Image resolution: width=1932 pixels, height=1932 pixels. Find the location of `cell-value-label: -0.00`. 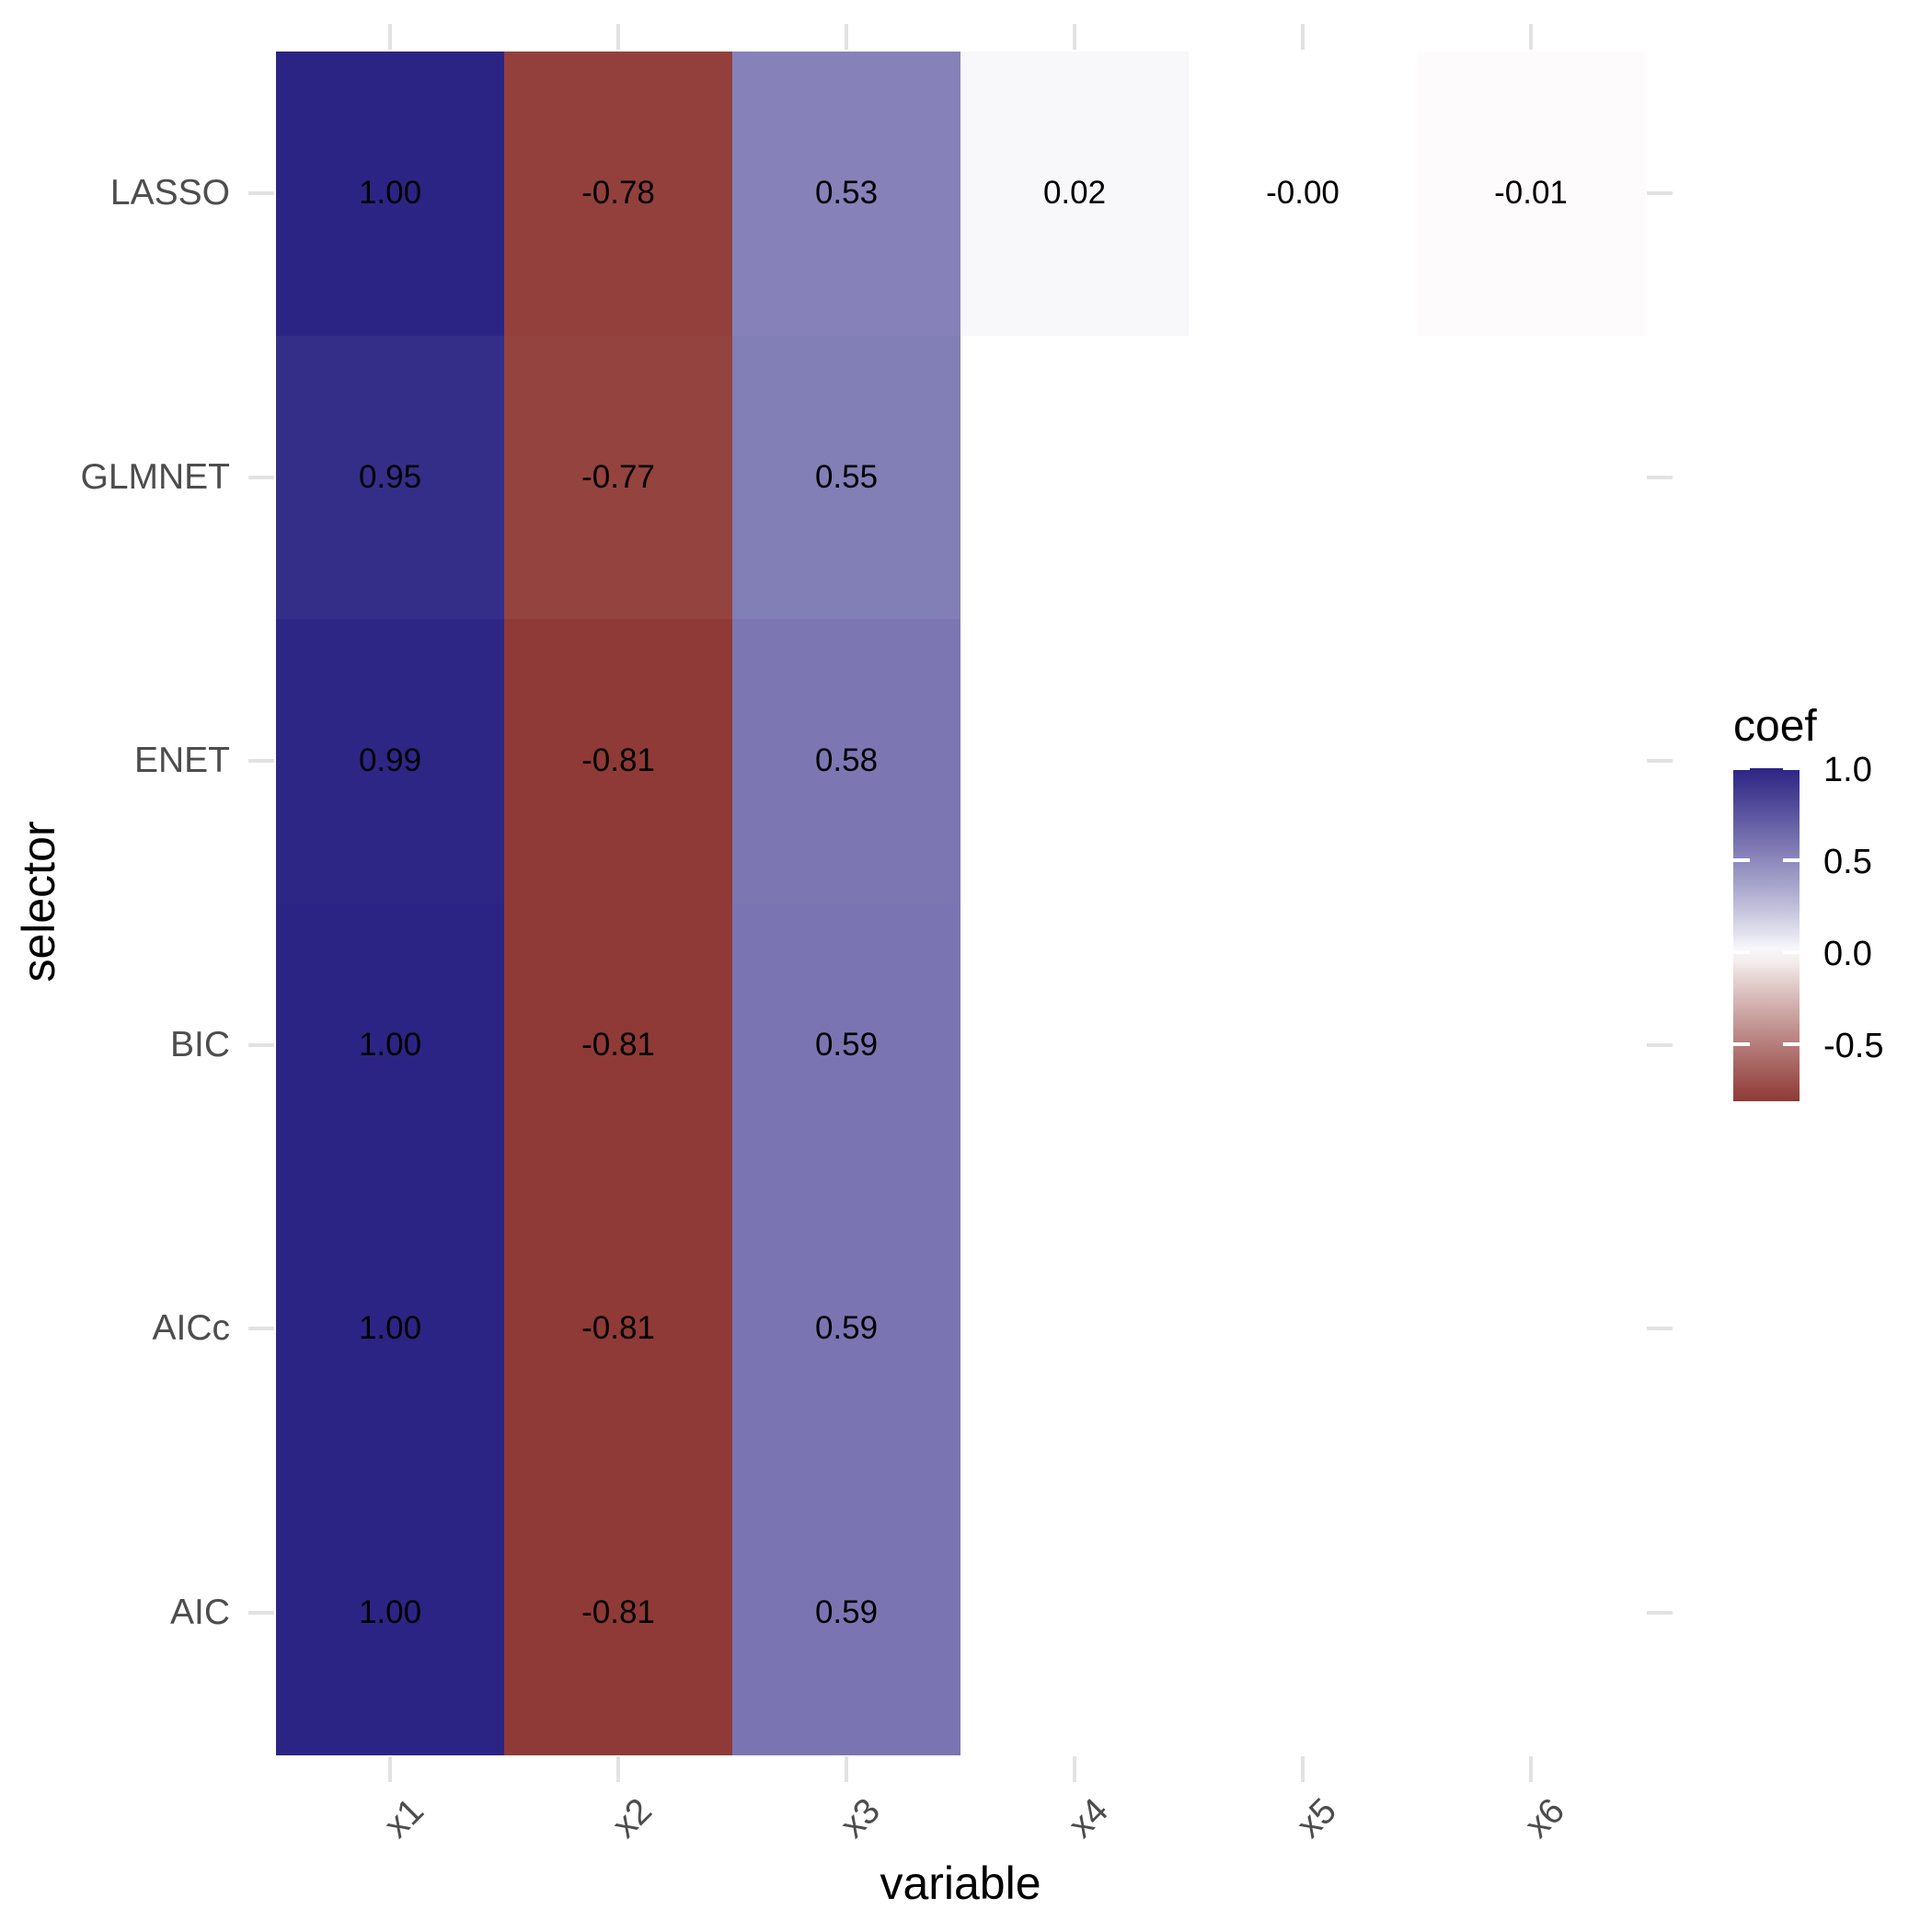

cell-value-label: -0.00 is located at coordinates (1303, 193).